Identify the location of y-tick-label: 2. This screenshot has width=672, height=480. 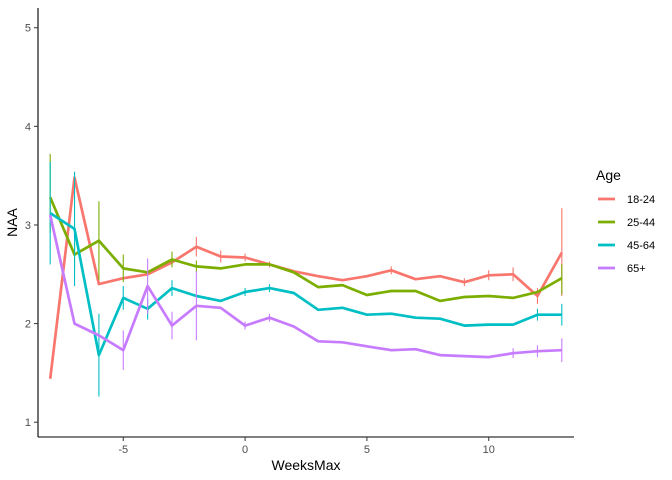
(28, 325).